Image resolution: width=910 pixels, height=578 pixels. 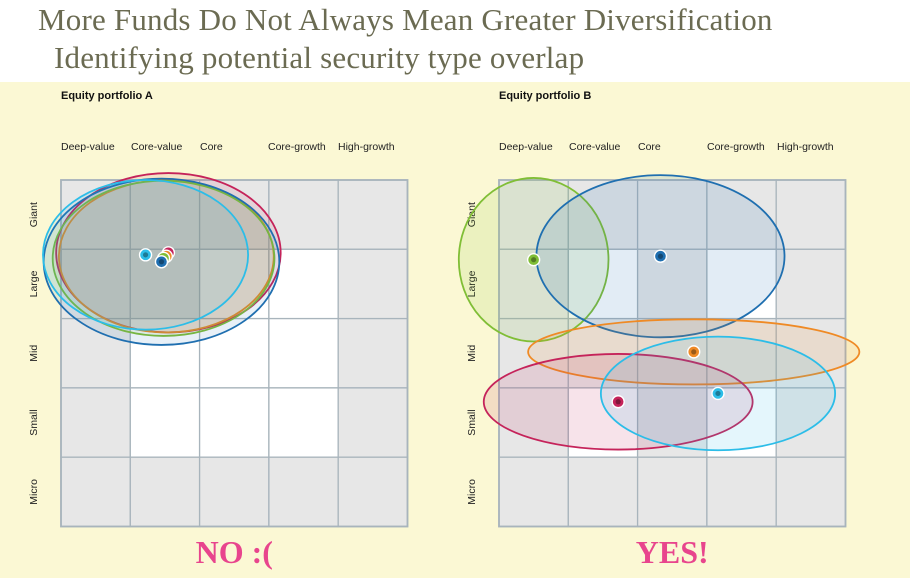 I want to click on fund-centroid-green, so click(x=533, y=259).